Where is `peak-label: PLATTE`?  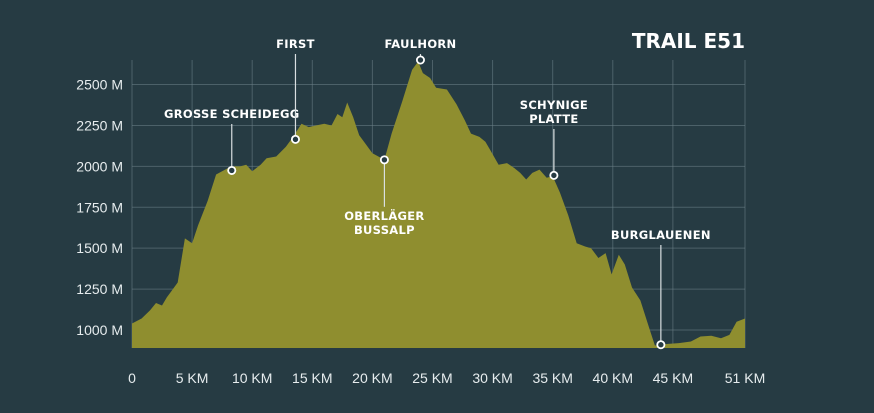 peak-label: PLATTE is located at coordinates (553, 119).